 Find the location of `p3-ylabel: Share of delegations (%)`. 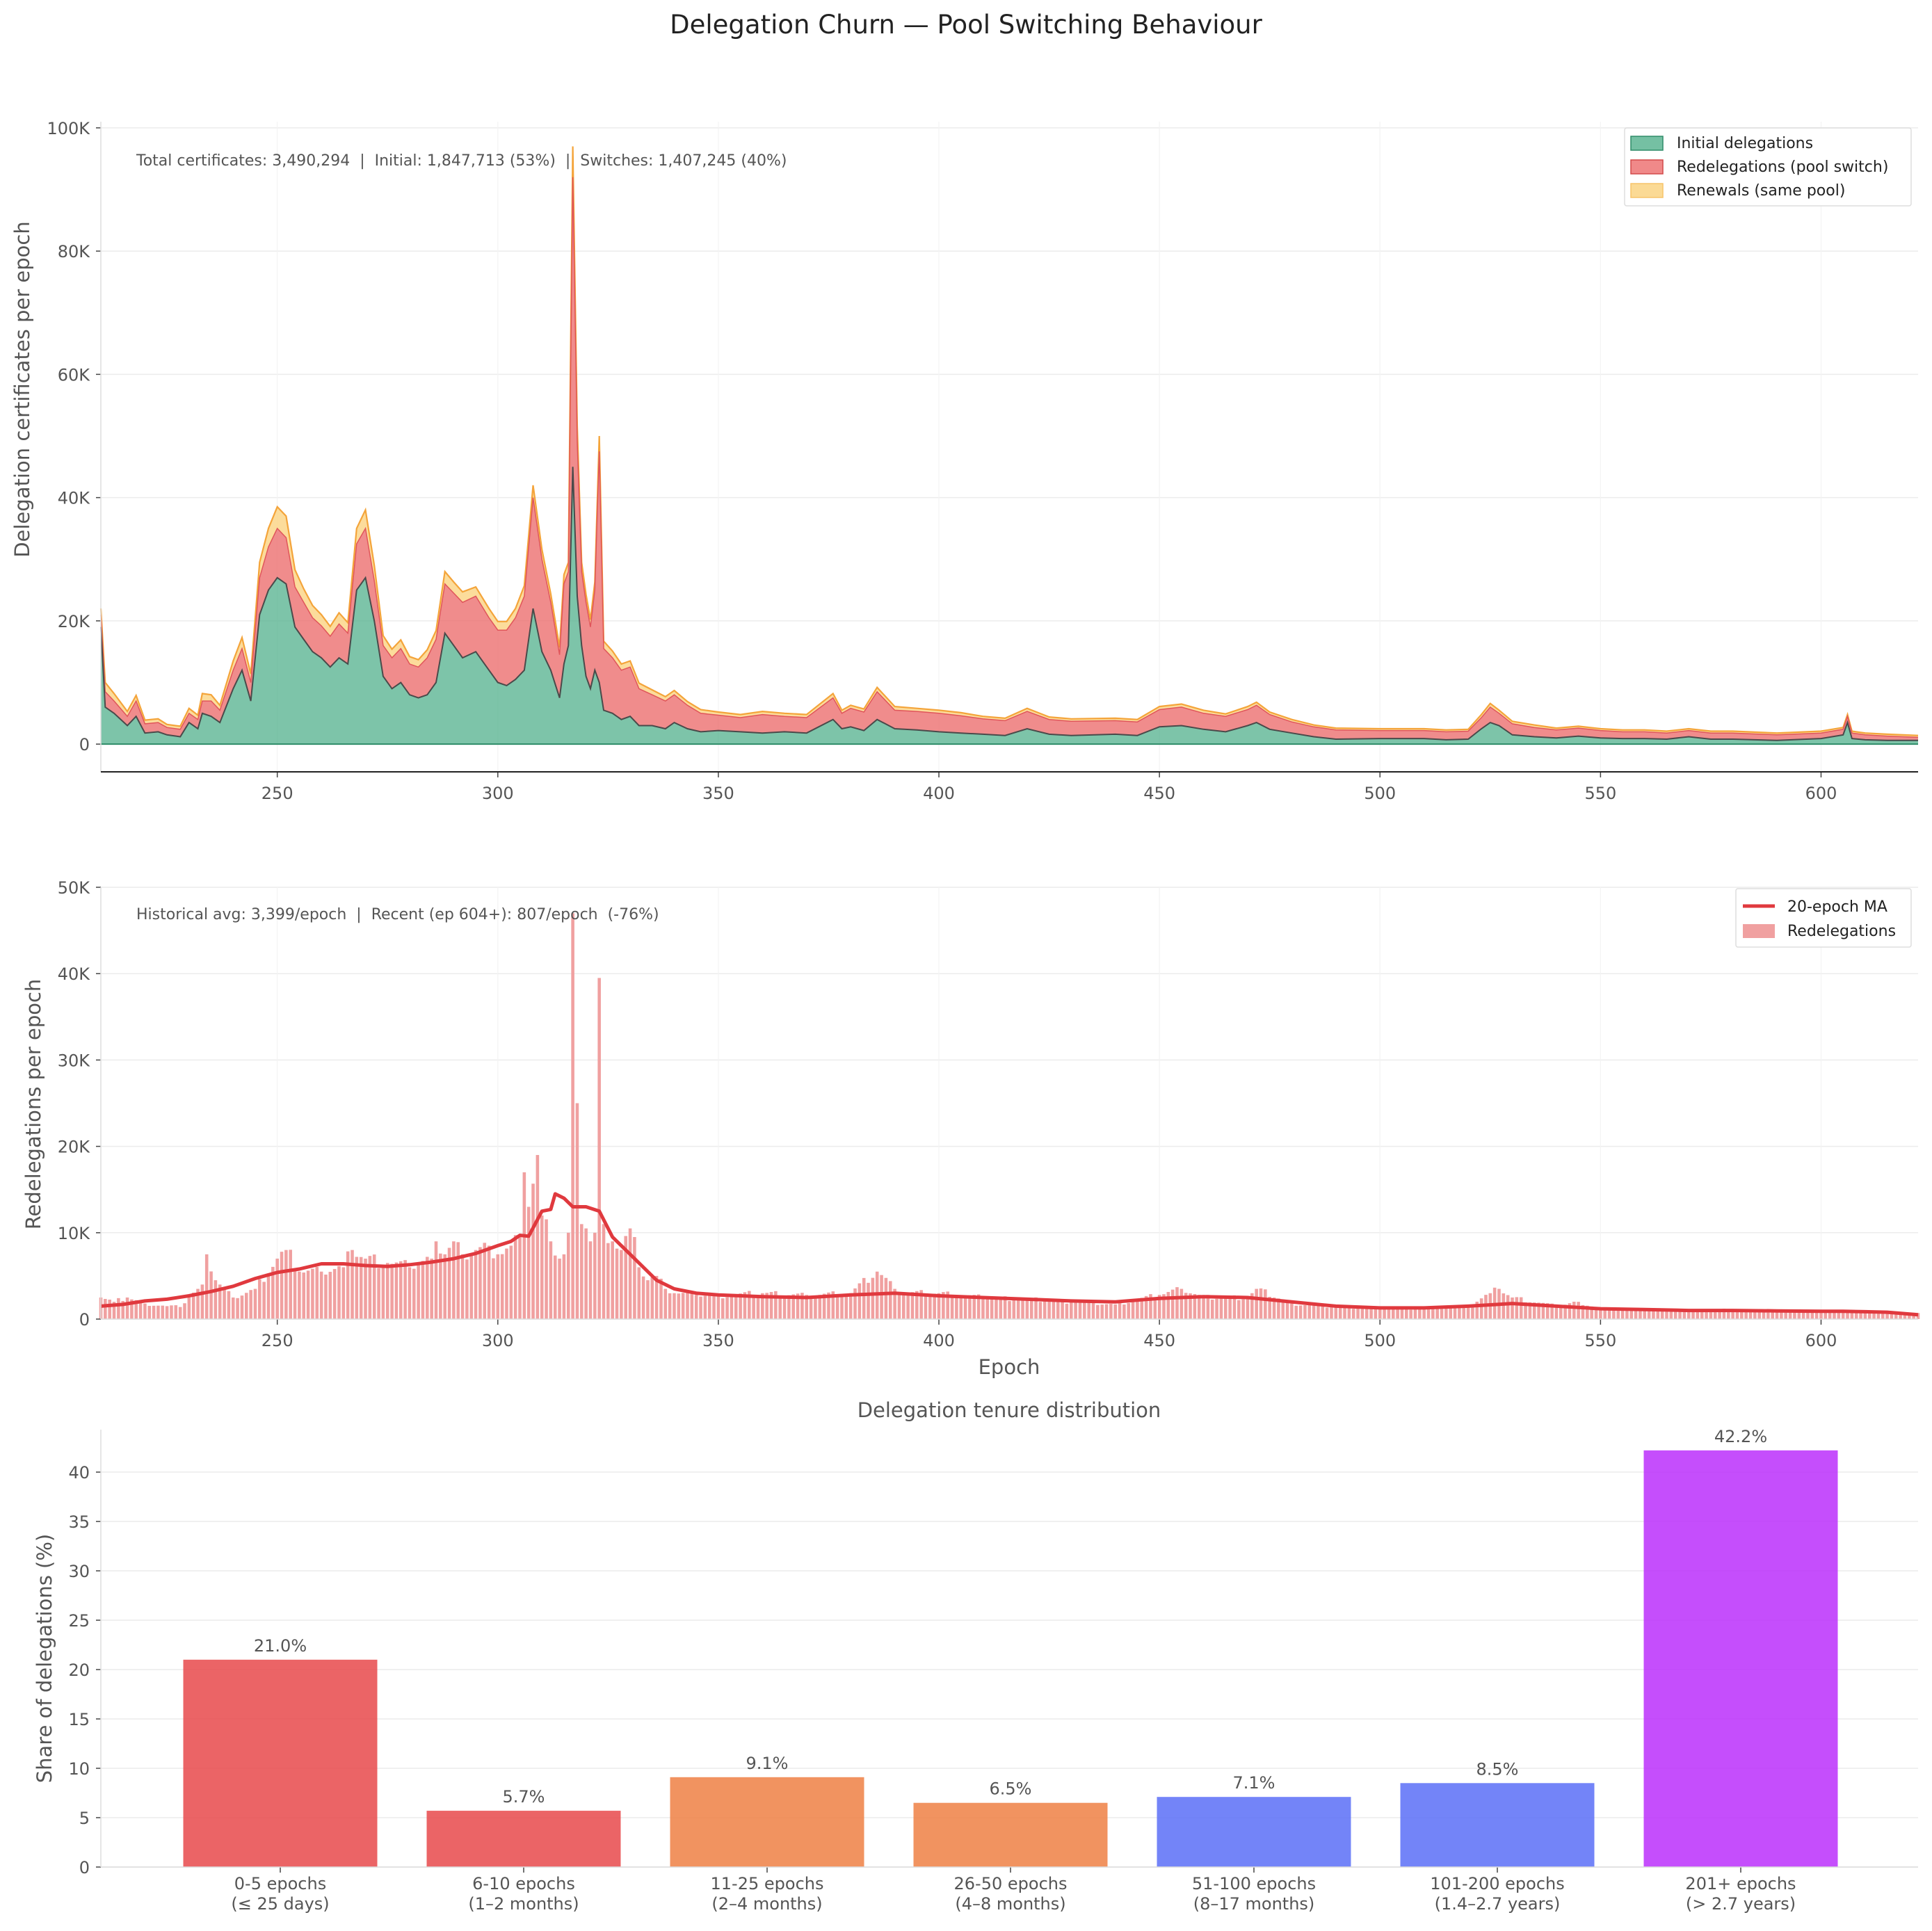

p3-ylabel: Share of delegations (%) is located at coordinates (45, 1658).